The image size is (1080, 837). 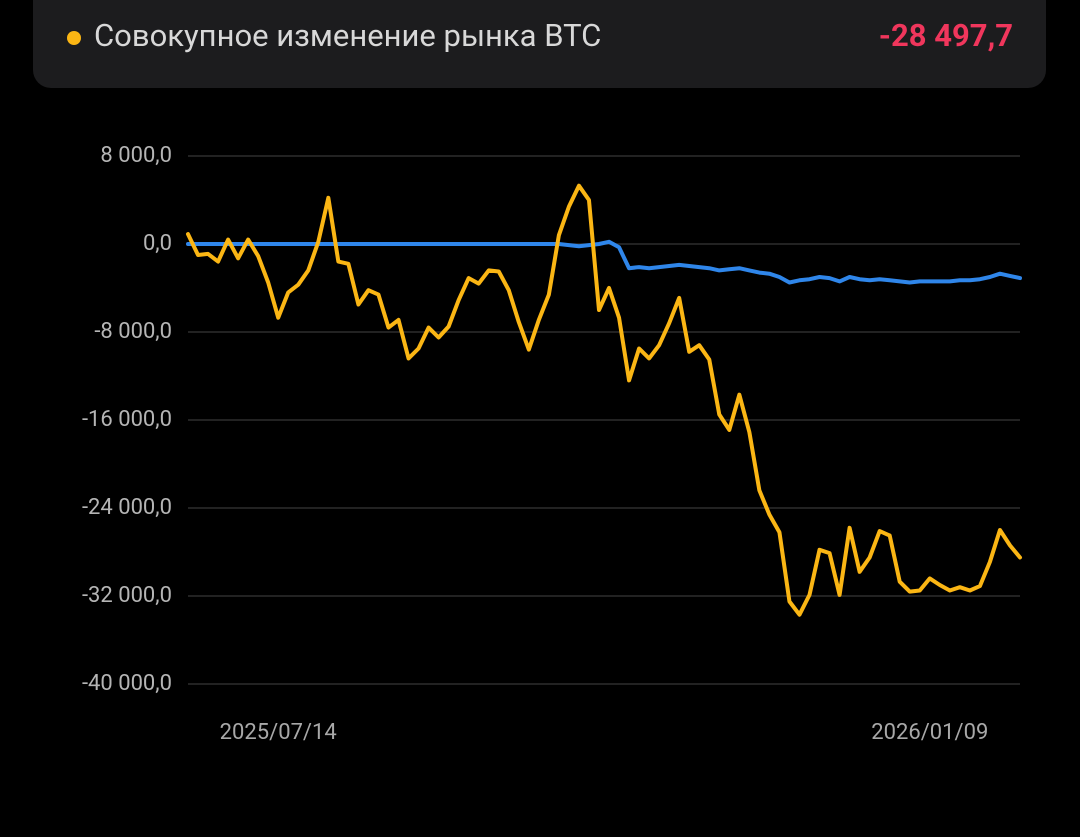 What do you see at coordinates (127, 419) in the screenshot?
I see `y-tick-label: -16 000,0` at bounding box center [127, 419].